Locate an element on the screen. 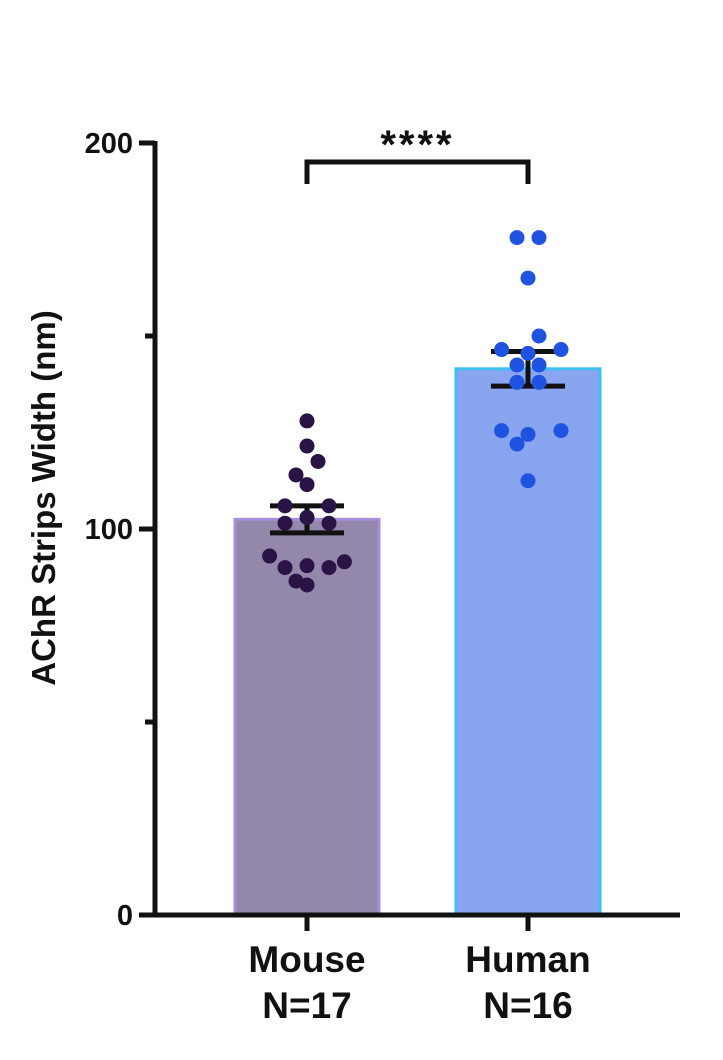 The image size is (723, 1060). y-tick-label-0: 0 is located at coordinates (125, 916).